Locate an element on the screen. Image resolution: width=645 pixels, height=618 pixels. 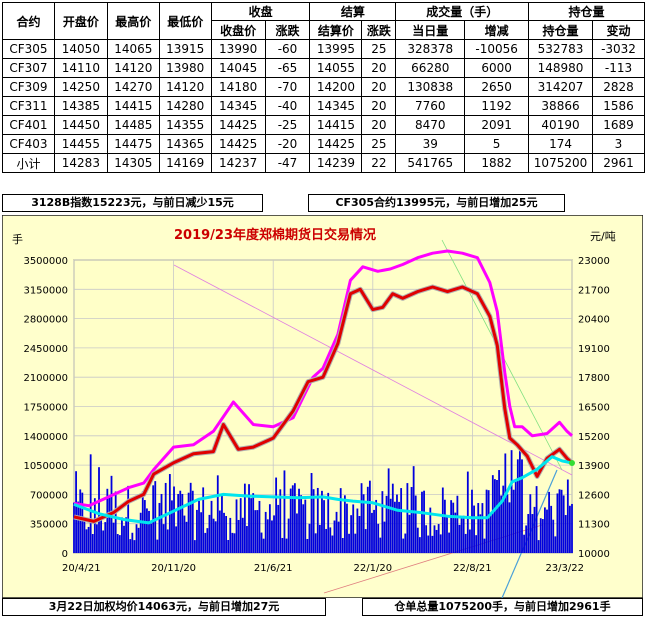
right-tick-label: 15200 is located at coordinates (594, 437).